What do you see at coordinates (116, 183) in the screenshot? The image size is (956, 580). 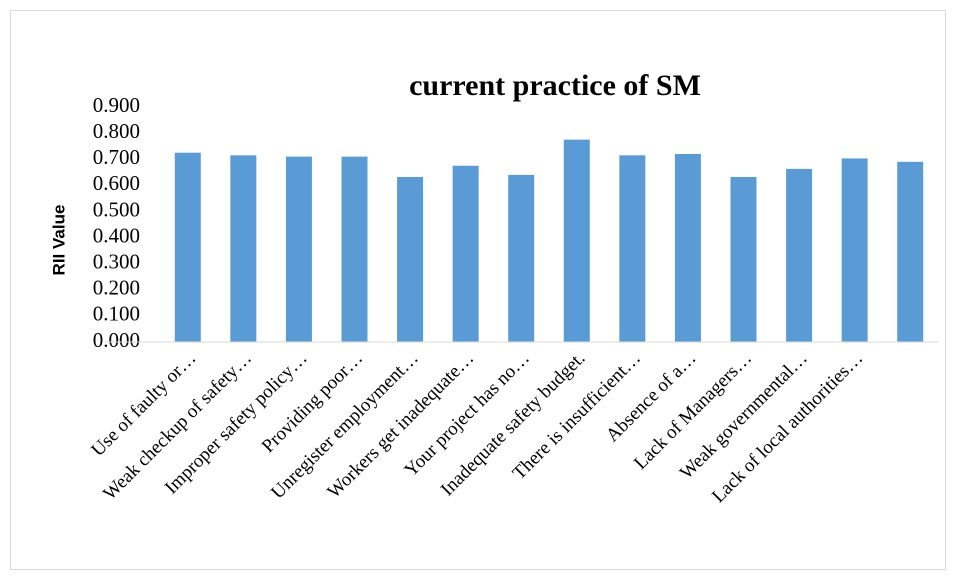 I see `y-tick-label: 0.600` at bounding box center [116, 183].